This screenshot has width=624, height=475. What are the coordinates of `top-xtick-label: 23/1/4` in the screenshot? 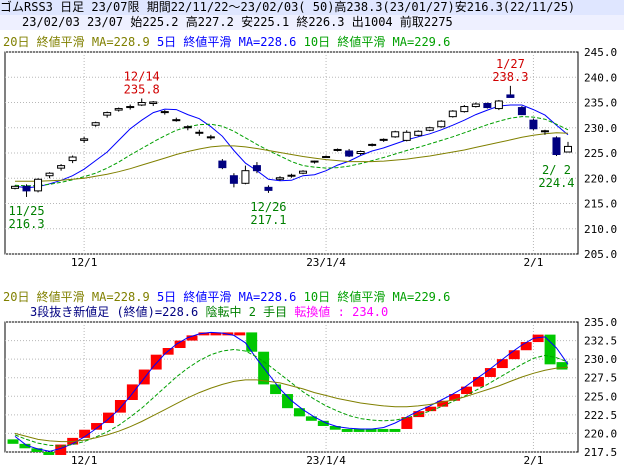 It's located at (326, 262).